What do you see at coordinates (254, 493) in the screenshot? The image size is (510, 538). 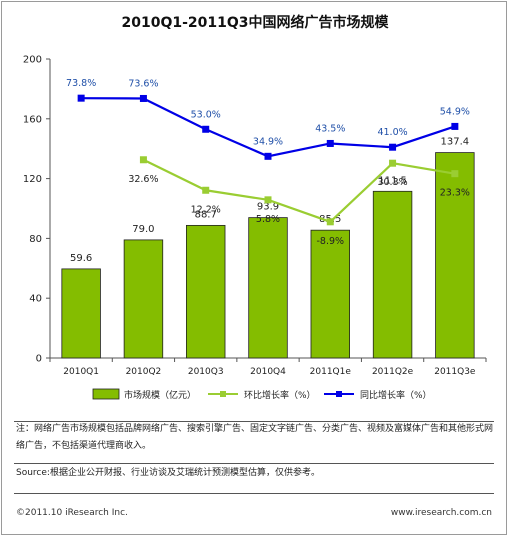 I see `note-divider-bottom` at bounding box center [254, 493].